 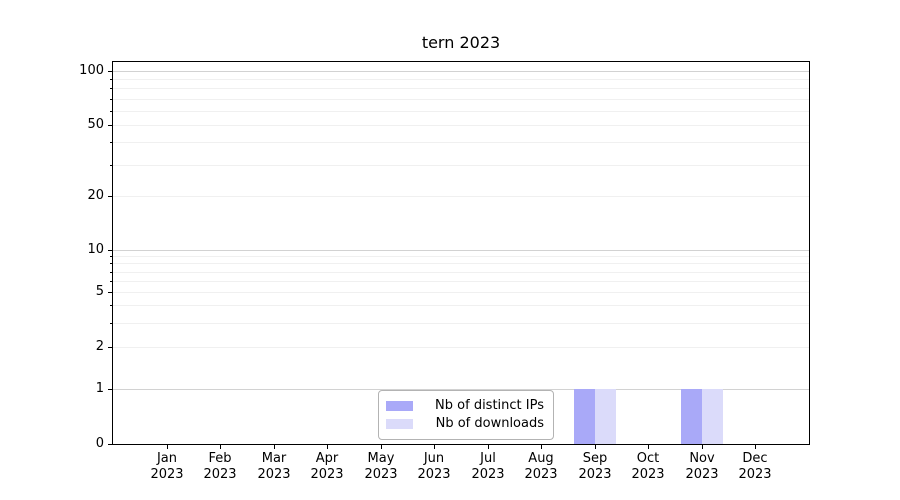 What do you see at coordinates (461, 42) in the screenshot?
I see `chart-title: tern 2023` at bounding box center [461, 42].